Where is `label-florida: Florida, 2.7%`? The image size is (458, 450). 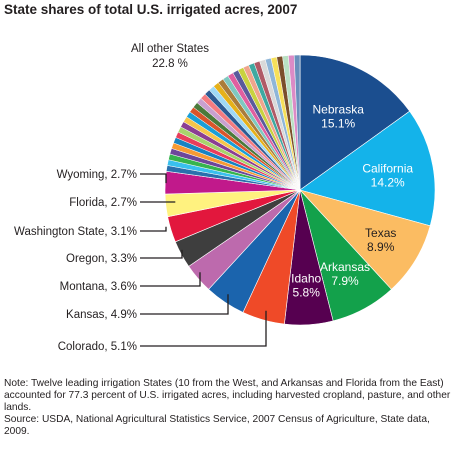 label-florida: Florida, 2.7% is located at coordinates (103, 203).